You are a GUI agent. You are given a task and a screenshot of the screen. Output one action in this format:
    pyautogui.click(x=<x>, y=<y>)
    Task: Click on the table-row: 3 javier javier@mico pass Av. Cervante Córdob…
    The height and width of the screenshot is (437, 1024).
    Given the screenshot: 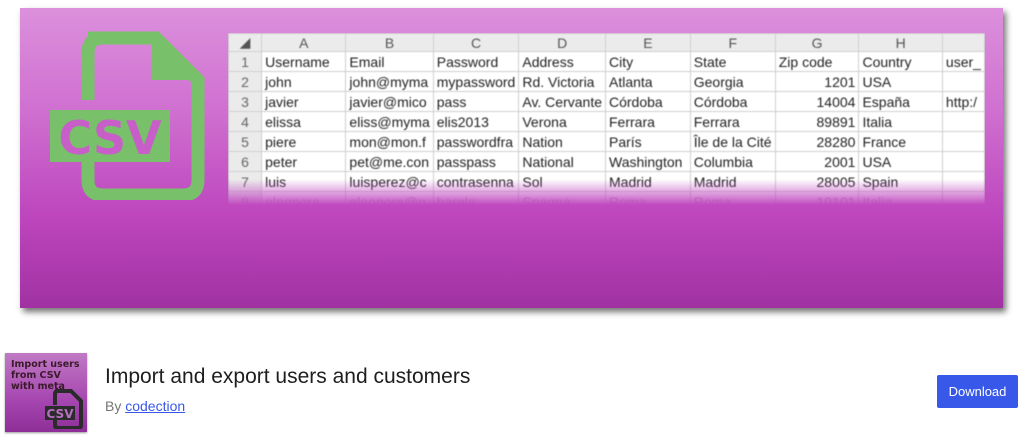 What is the action you would take?
    pyautogui.click(x=606, y=101)
    